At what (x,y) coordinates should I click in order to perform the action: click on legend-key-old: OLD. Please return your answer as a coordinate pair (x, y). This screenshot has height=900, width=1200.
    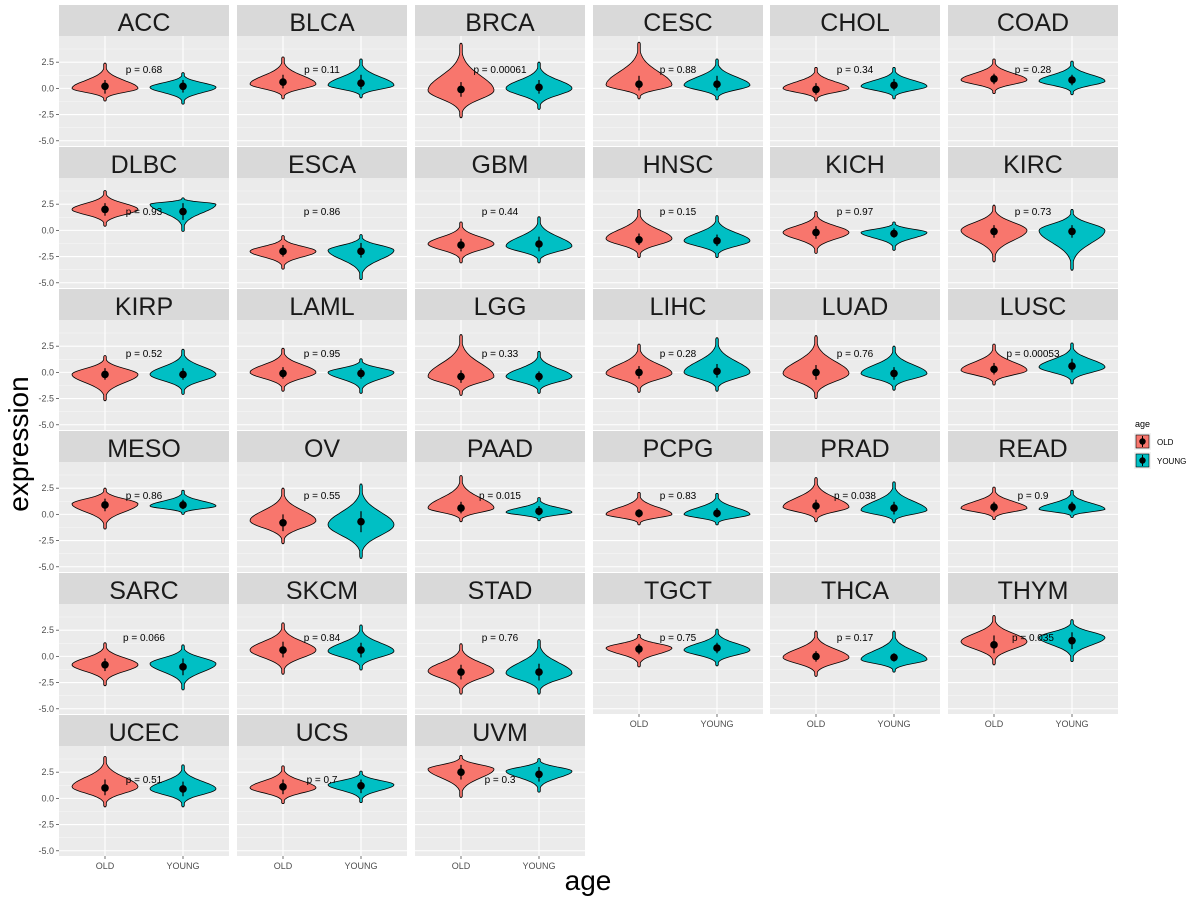
    Looking at the image, I should click on (1154, 441).